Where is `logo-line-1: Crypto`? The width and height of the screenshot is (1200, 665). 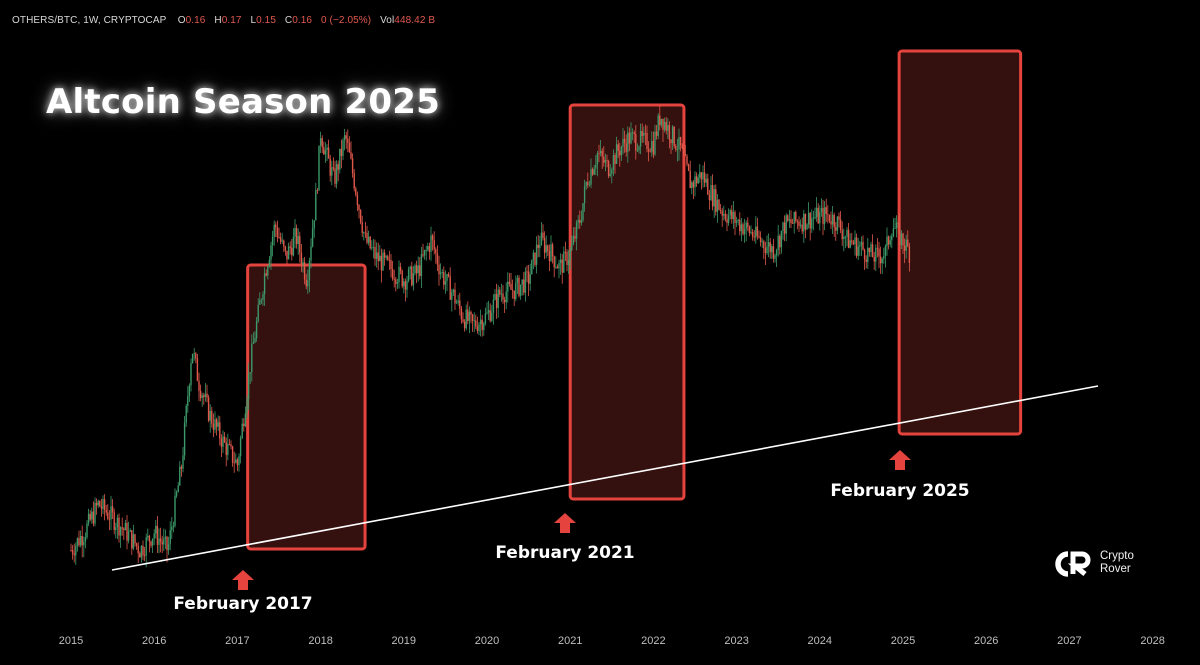 logo-line-1: Crypto is located at coordinates (1117, 556).